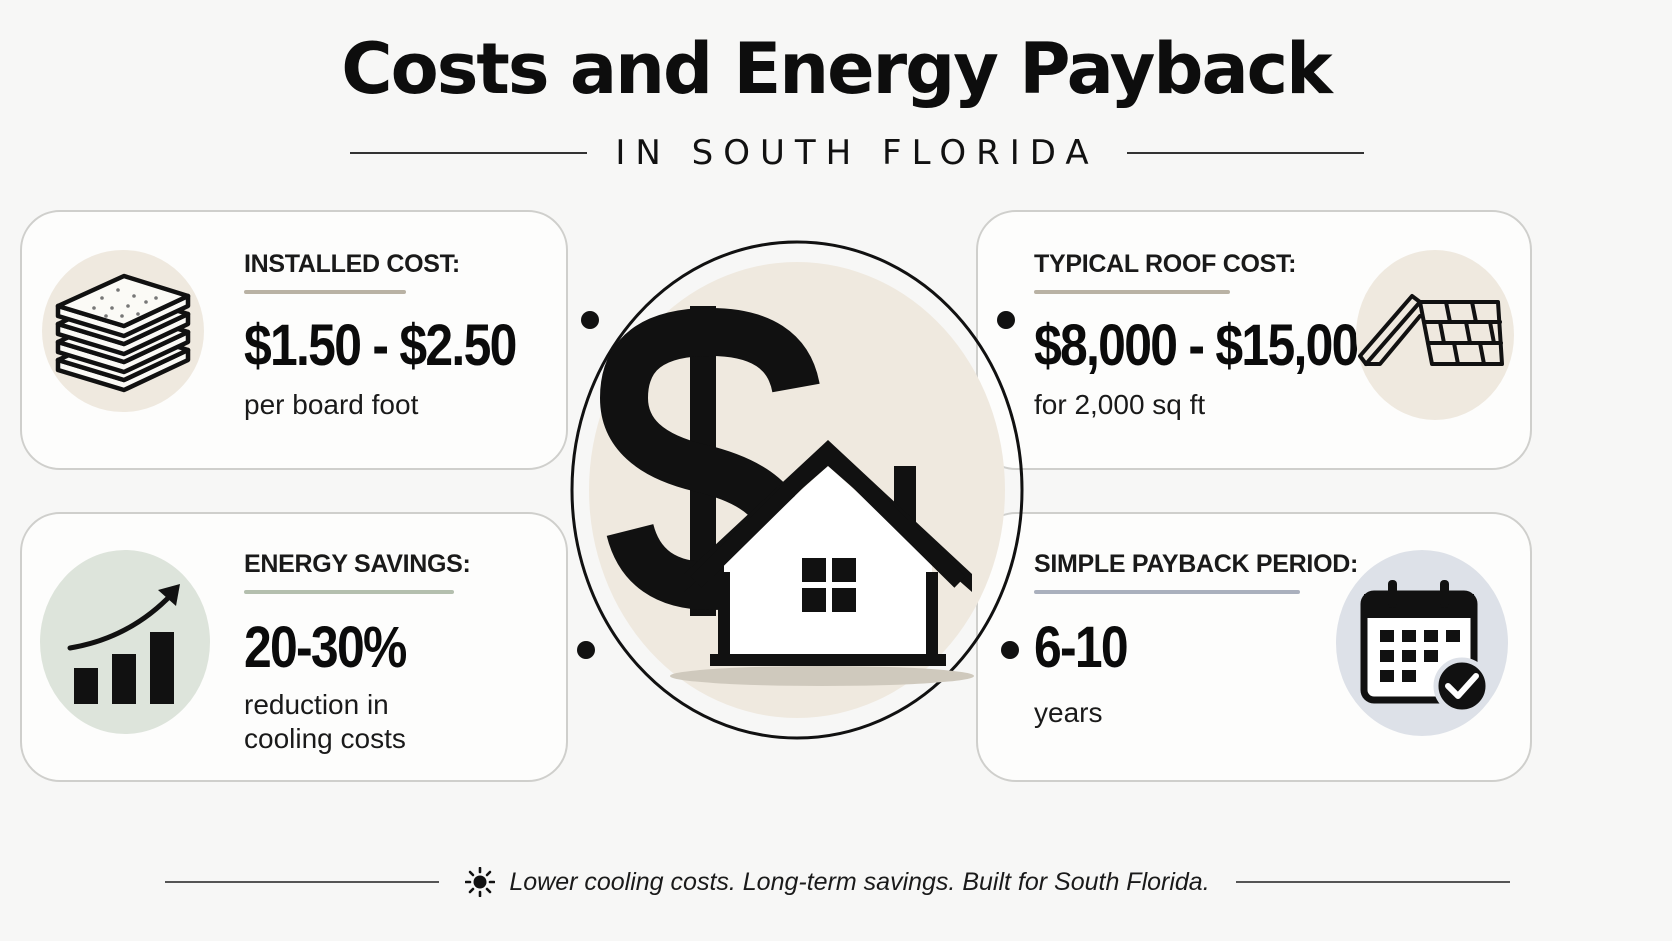 The width and height of the screenshot is (1672, 941). What do you see at coordinates (1081, 647) in the screenshot?
I see `payback-period-value: 6-10` at bounding box center [1081, 647].